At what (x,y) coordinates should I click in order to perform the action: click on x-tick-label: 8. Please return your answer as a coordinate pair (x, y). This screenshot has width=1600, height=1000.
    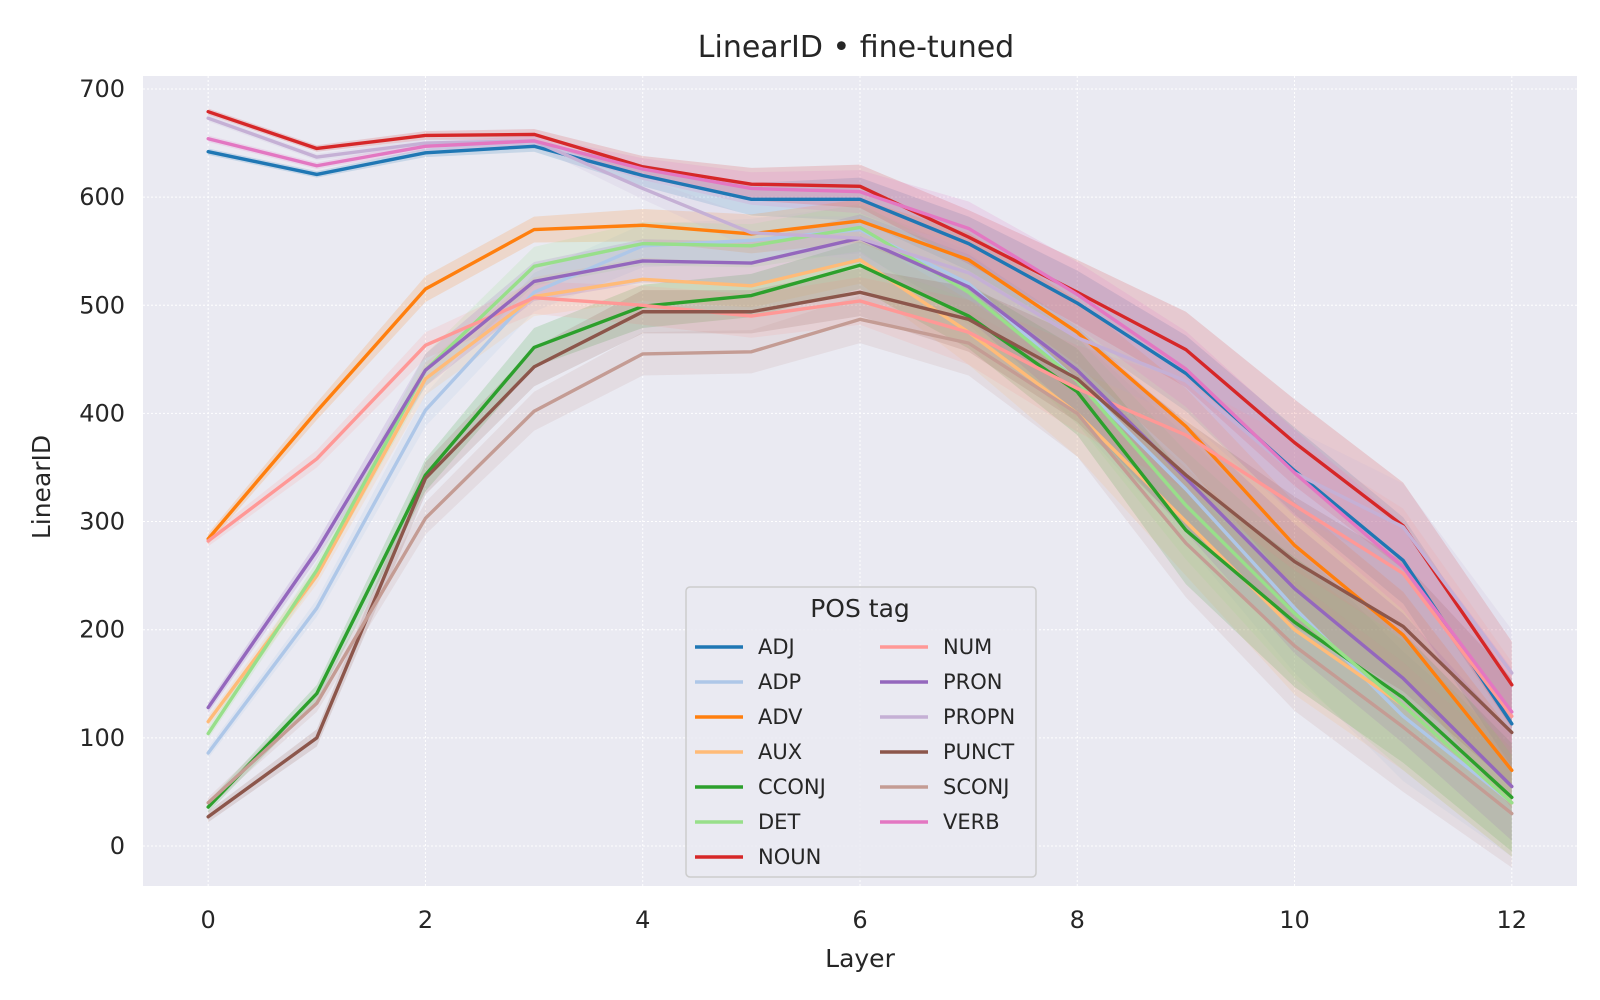
    Looking at the image, I should click on (1077, 920).